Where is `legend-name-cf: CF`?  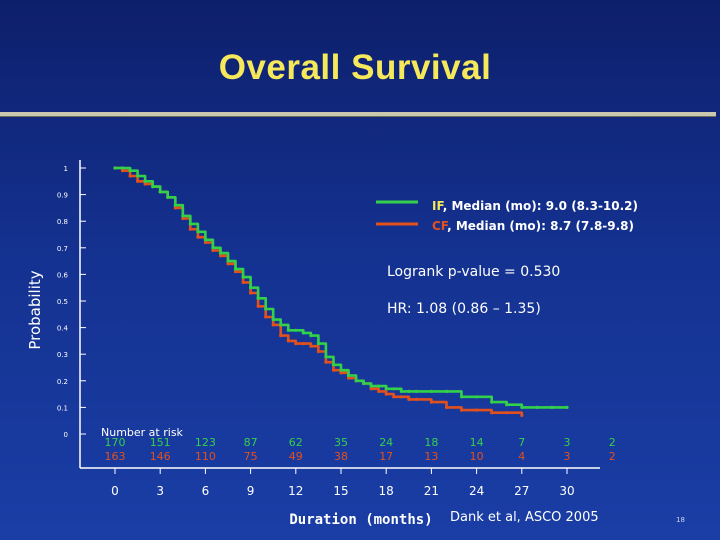 legend-name-cf: CF is located at coordinates (440, 226).